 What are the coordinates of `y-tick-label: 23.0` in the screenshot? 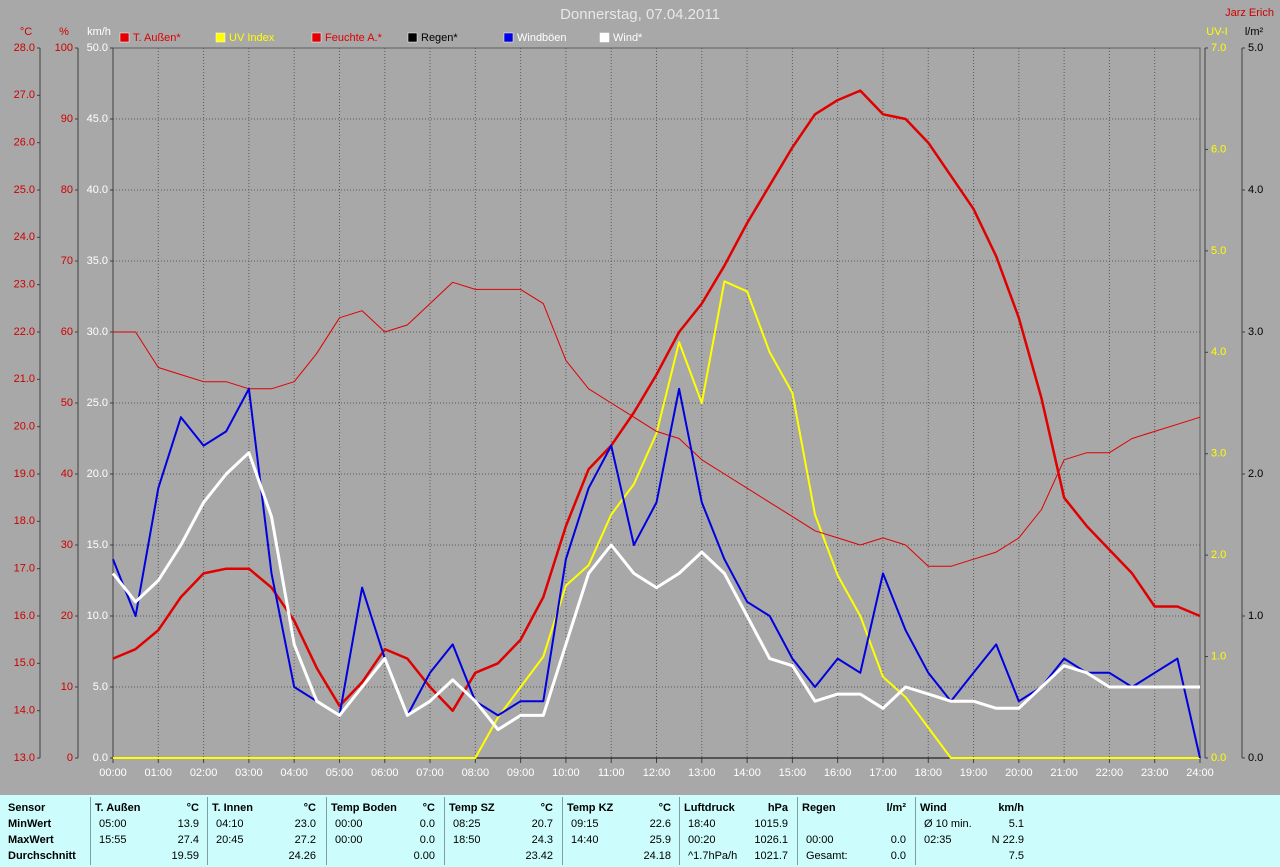 It's located at (24, 285).